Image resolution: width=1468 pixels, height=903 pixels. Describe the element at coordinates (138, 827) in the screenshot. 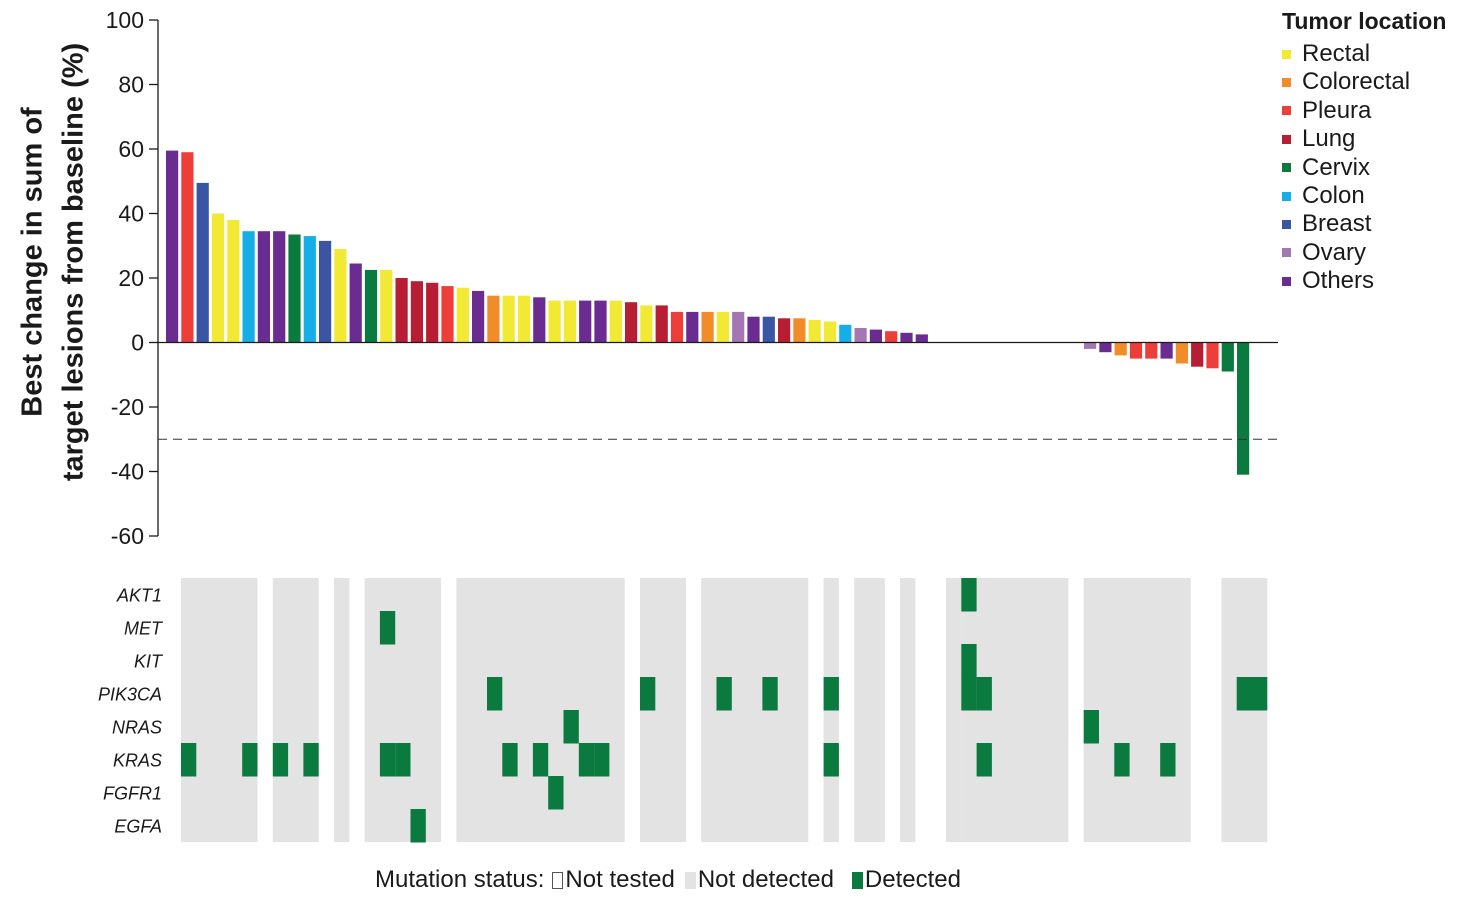

I see `gene-label-egfa: EGFA` at that location.